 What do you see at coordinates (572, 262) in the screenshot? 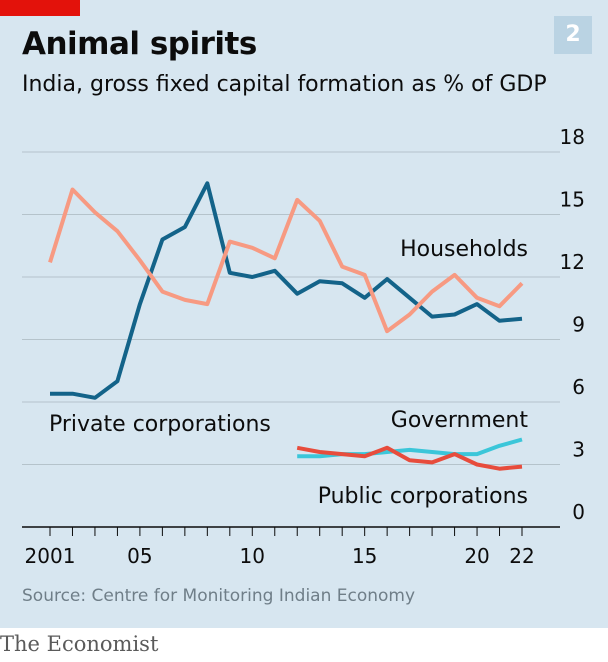
I see `y-tick-label: 12` at bounding box center [572, 262].